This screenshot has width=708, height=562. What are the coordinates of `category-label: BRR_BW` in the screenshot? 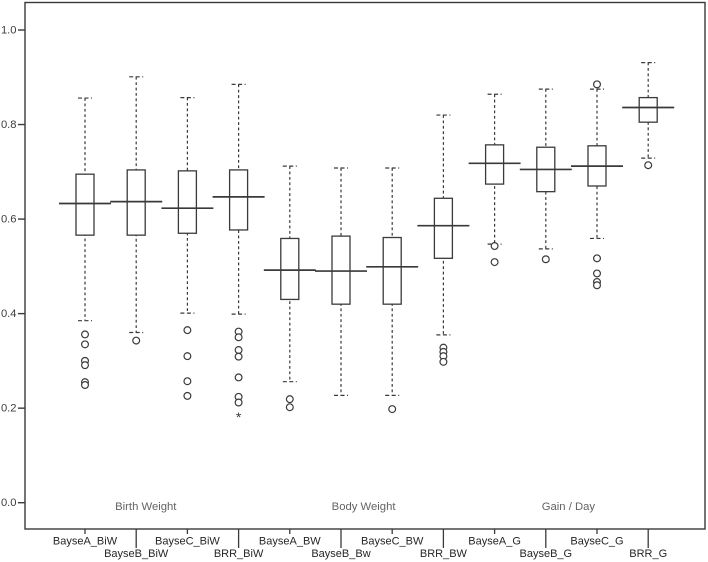 It's located at (444, 554).